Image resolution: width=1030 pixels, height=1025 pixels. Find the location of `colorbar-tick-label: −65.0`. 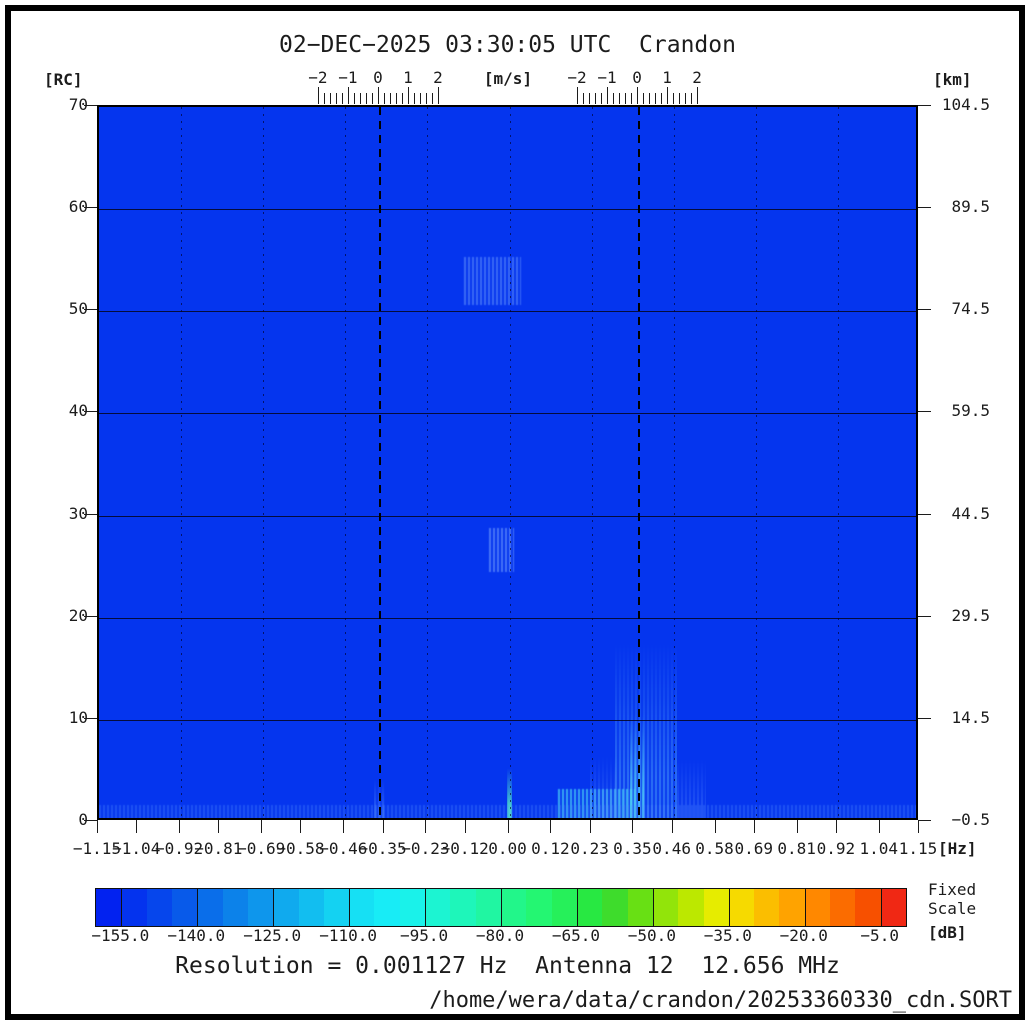

colorbar-tick-label: −65.0 is located at coordinates (576, 935).